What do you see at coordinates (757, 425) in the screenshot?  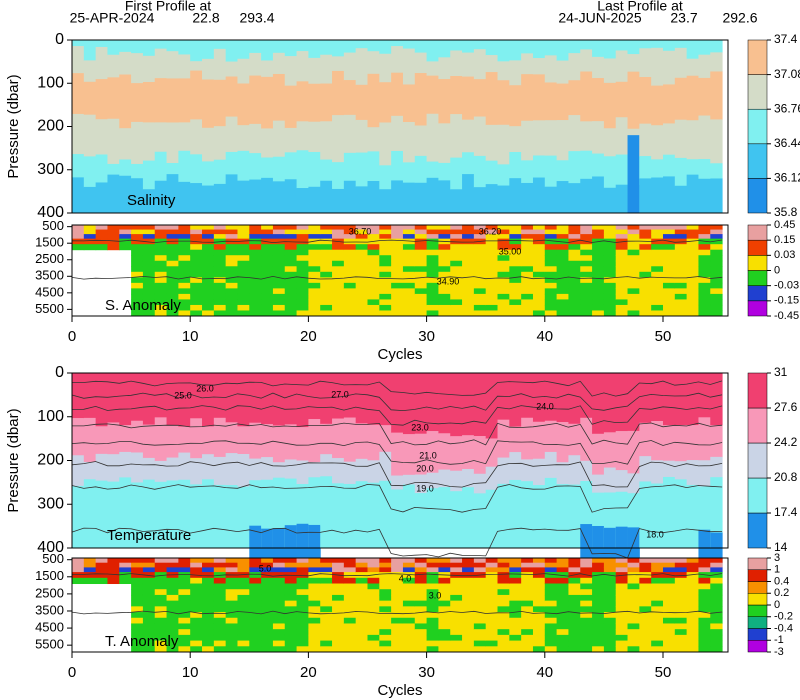 I see `colorbar-segment` at bounding box center [757, 425].